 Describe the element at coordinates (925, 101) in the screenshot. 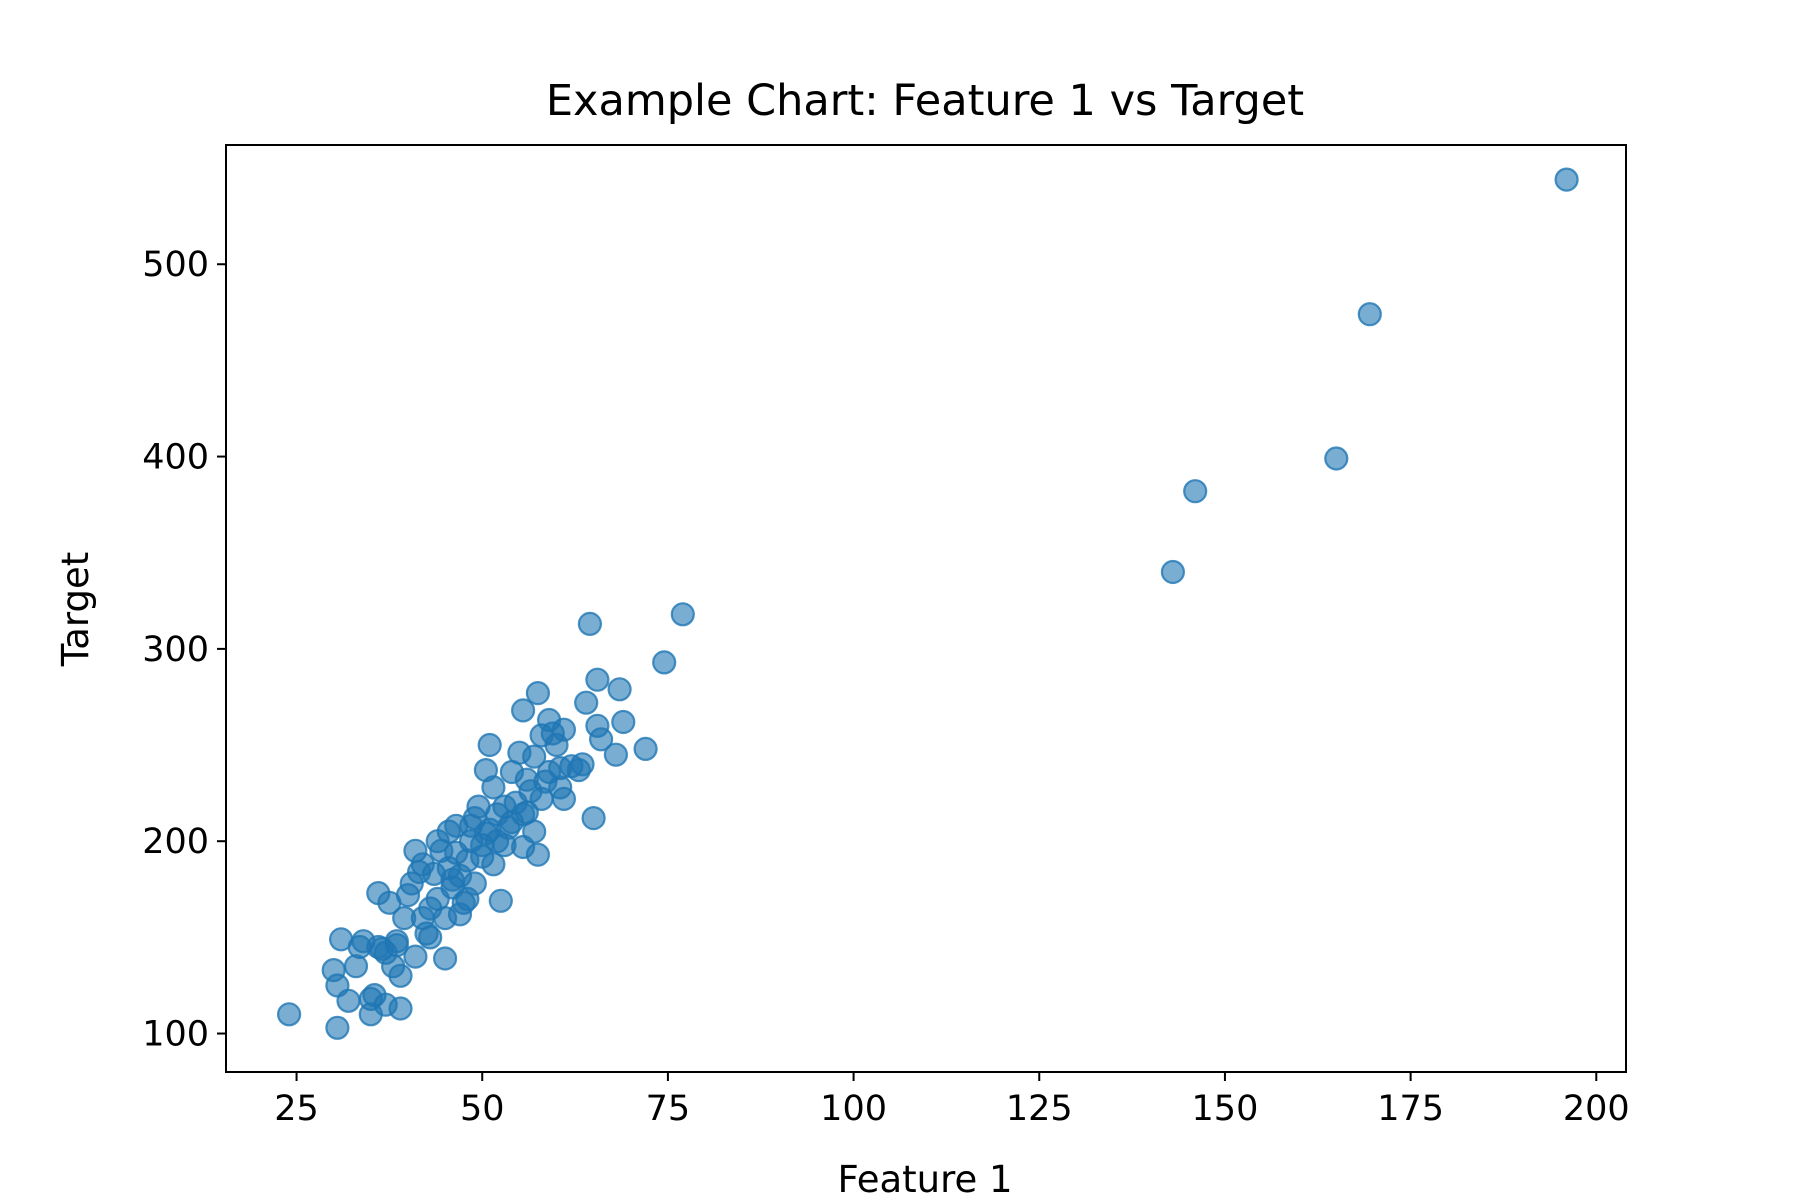

I see `chart-title: Example Chart: Feature 1 vs Target` at that location.